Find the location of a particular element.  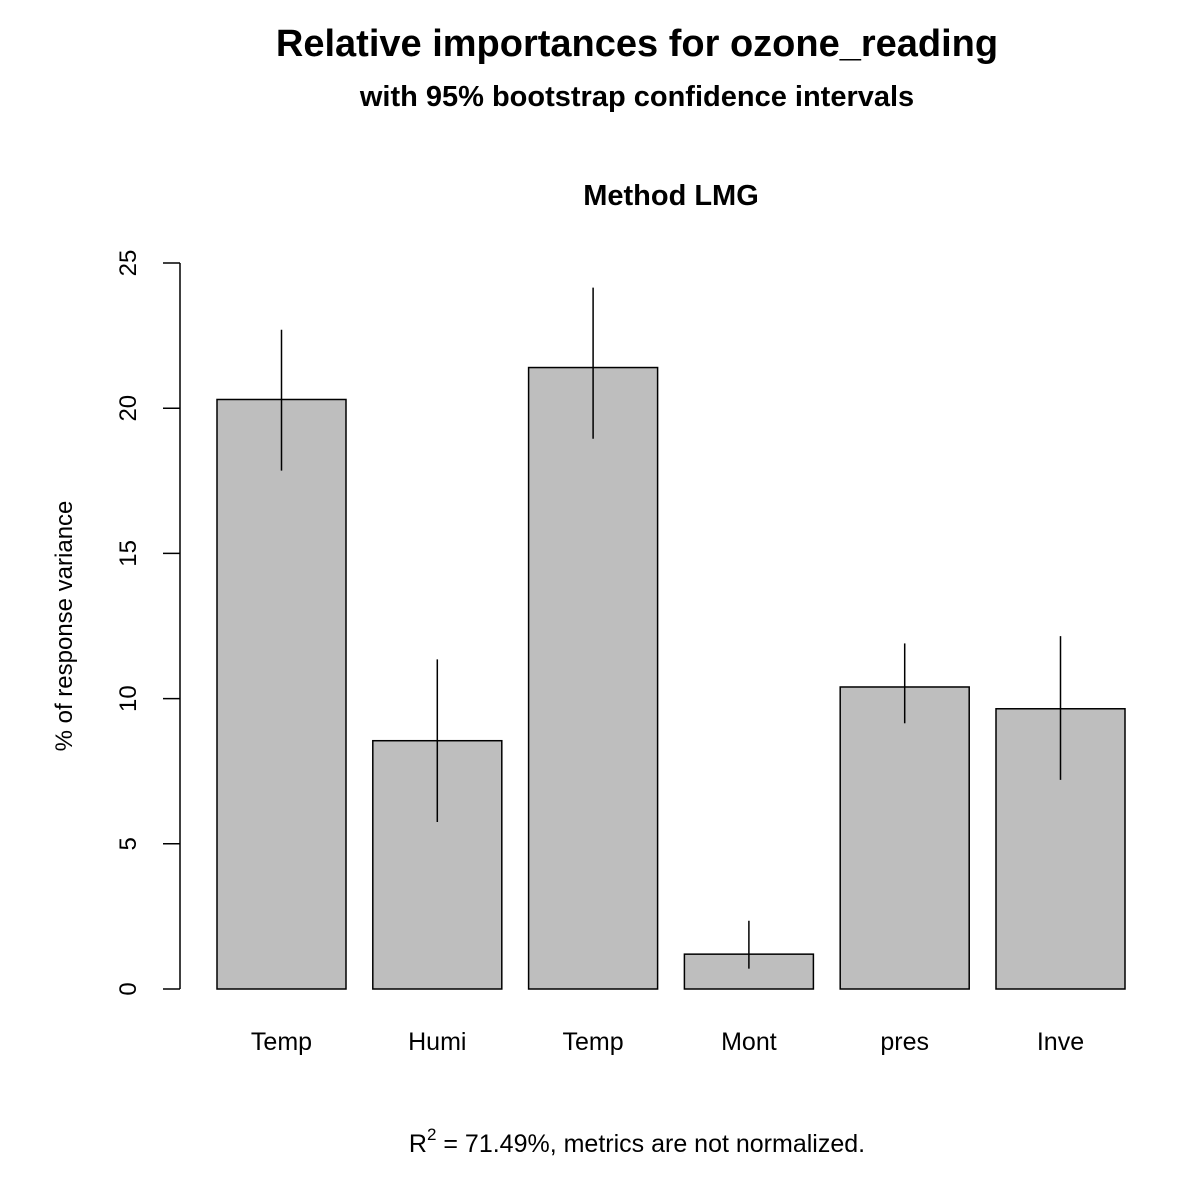

y-axis: 0 5 10 15 20 25 is located at coordinates (148, 623).